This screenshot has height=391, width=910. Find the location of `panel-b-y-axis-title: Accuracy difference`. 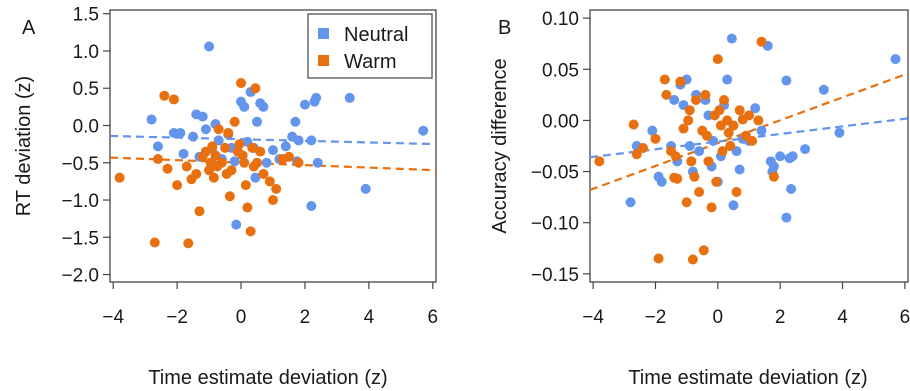

panel-b-y-axis-title: Accuracy difference is located at coordinates (500, 145).